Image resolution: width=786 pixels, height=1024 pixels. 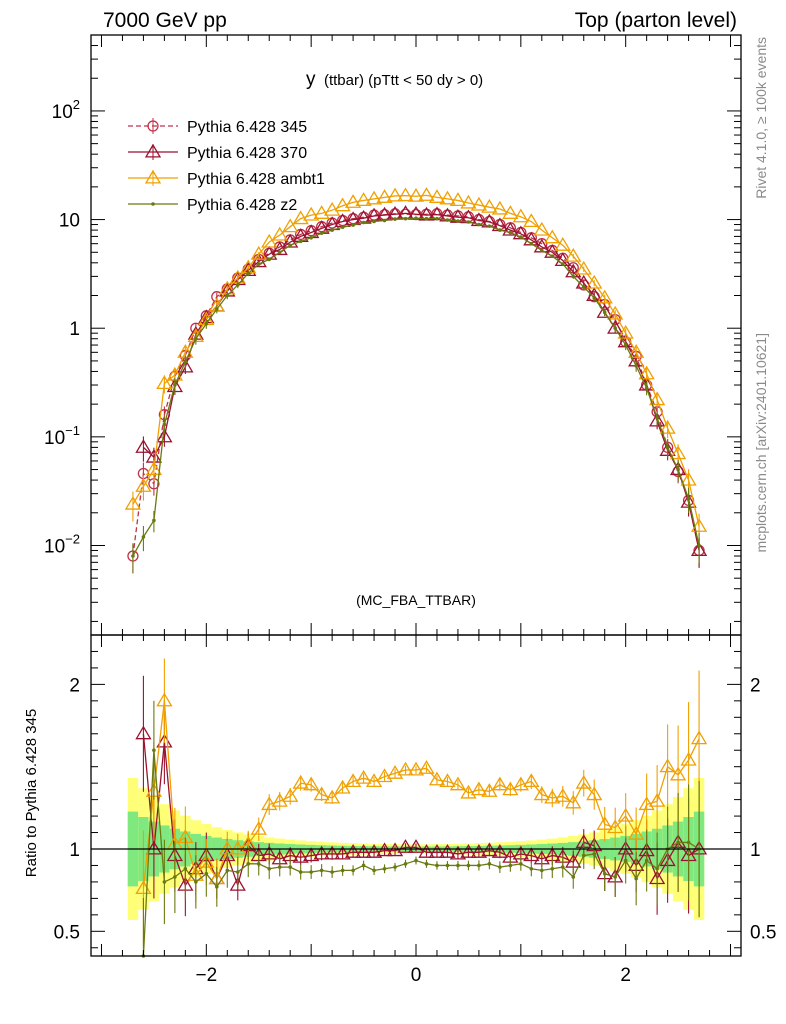 What do you see at coordinates (625, 975) in the screenshot?
I see `x-tick-label: 2` at bounding box center [625, 975].